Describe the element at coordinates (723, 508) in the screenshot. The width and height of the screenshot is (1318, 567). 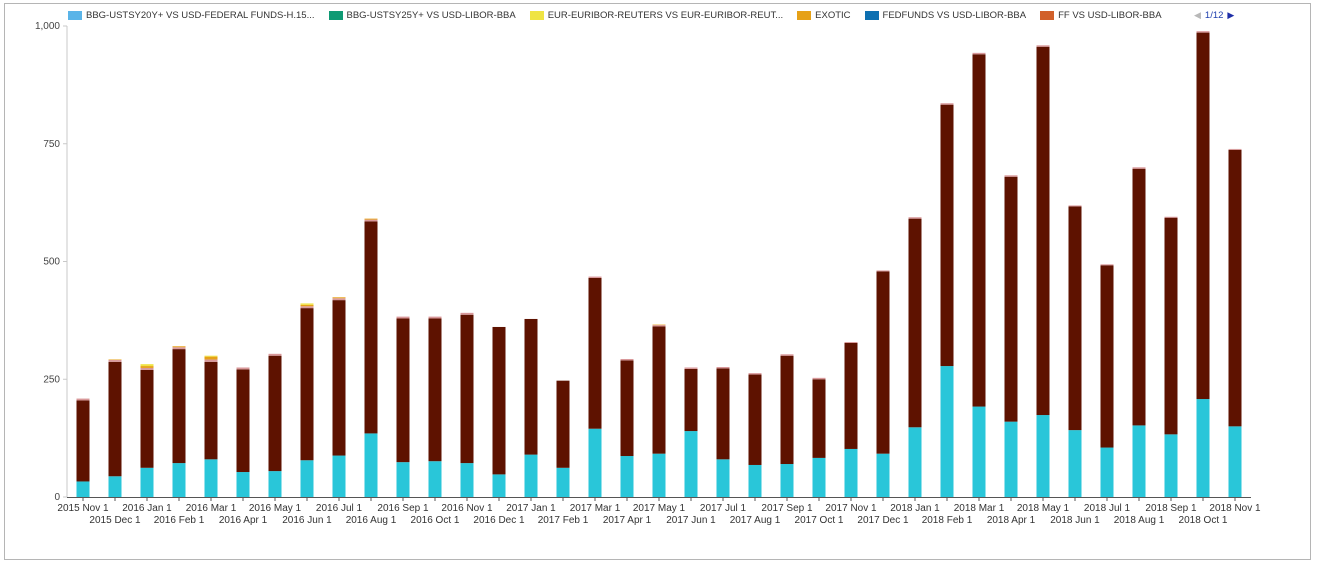
I see `x-tick-label: 2017 Jul 1` at that location.